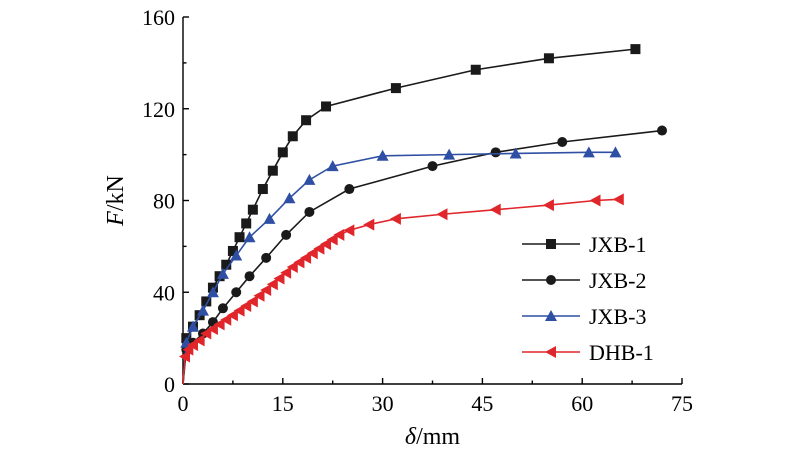  Describe the element at coordinates (183, 403) in the screenshot. I see `x-tick-label: 0` at that location.